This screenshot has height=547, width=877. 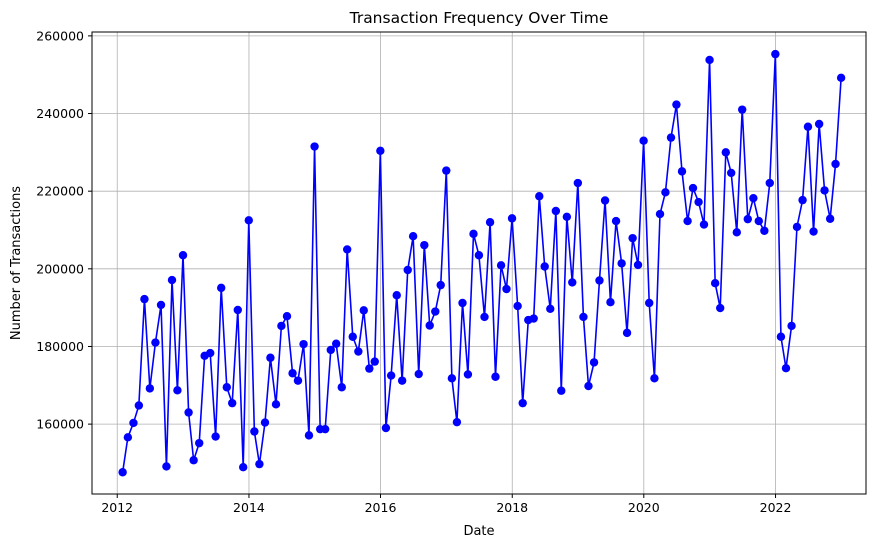 What do you see at coordinates (60, 424) in the screenshot?
I see `y-tick-label: 160000` at bounding box center [60, 424].